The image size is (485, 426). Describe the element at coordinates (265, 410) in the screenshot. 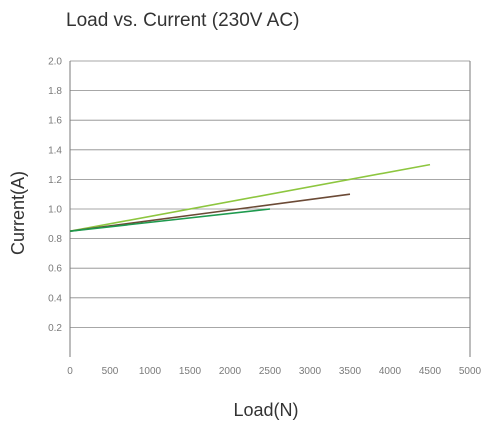

I see `x-axis-label: Load(N)` at that location.